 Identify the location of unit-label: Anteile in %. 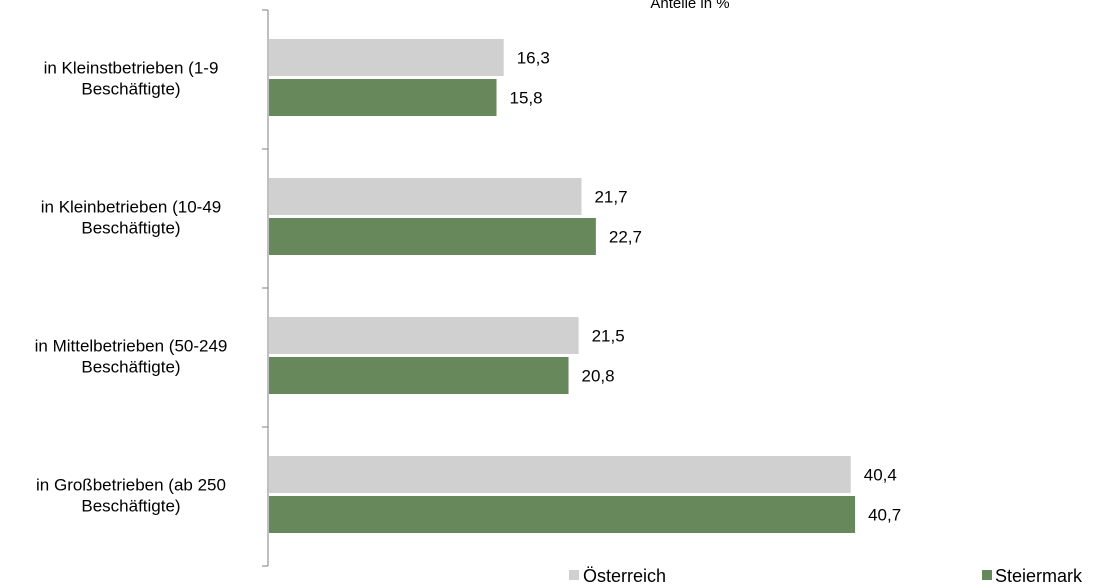
(689, 6).